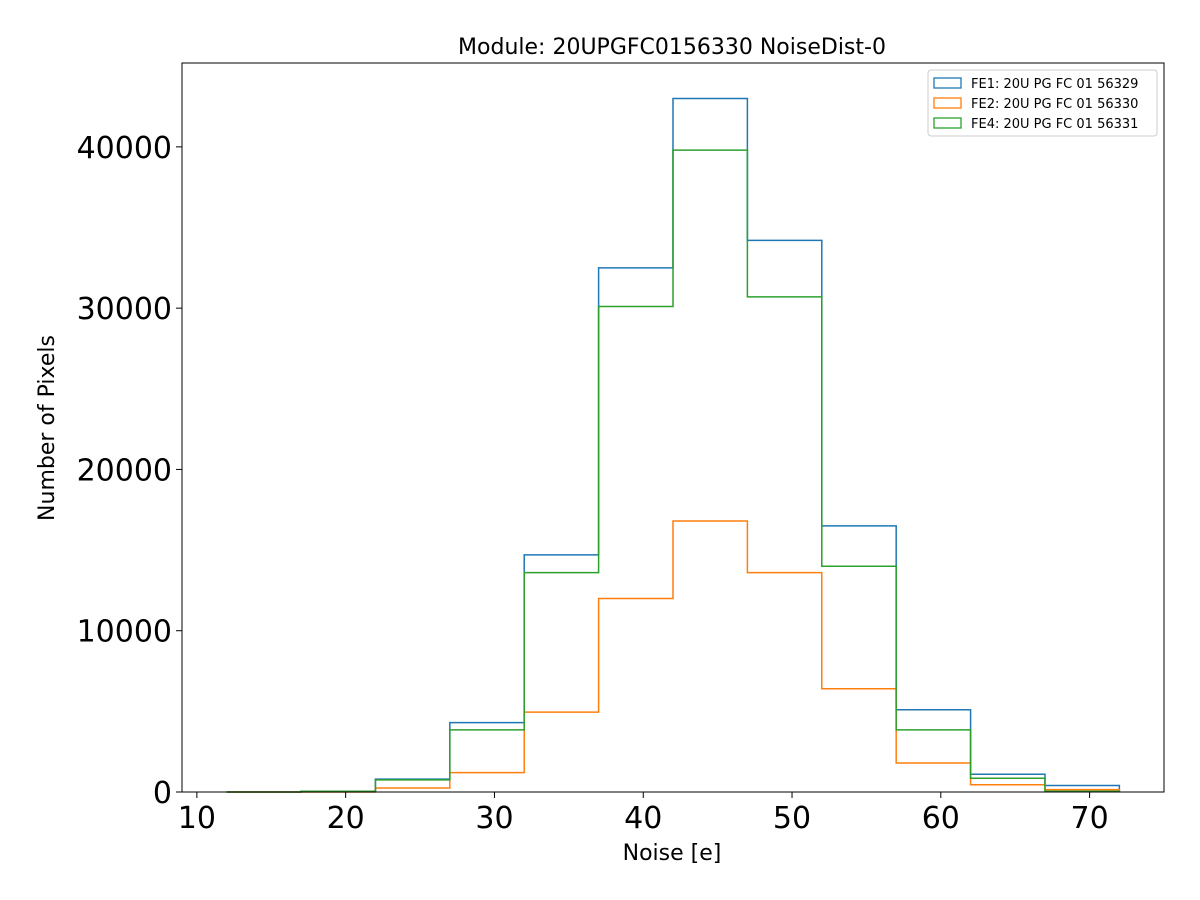 The height and width of the screenshot is (900, 1200). Describe the element at coordinates (197, 818) in the screenshot. I see `x-tick-label: 10` at that location.